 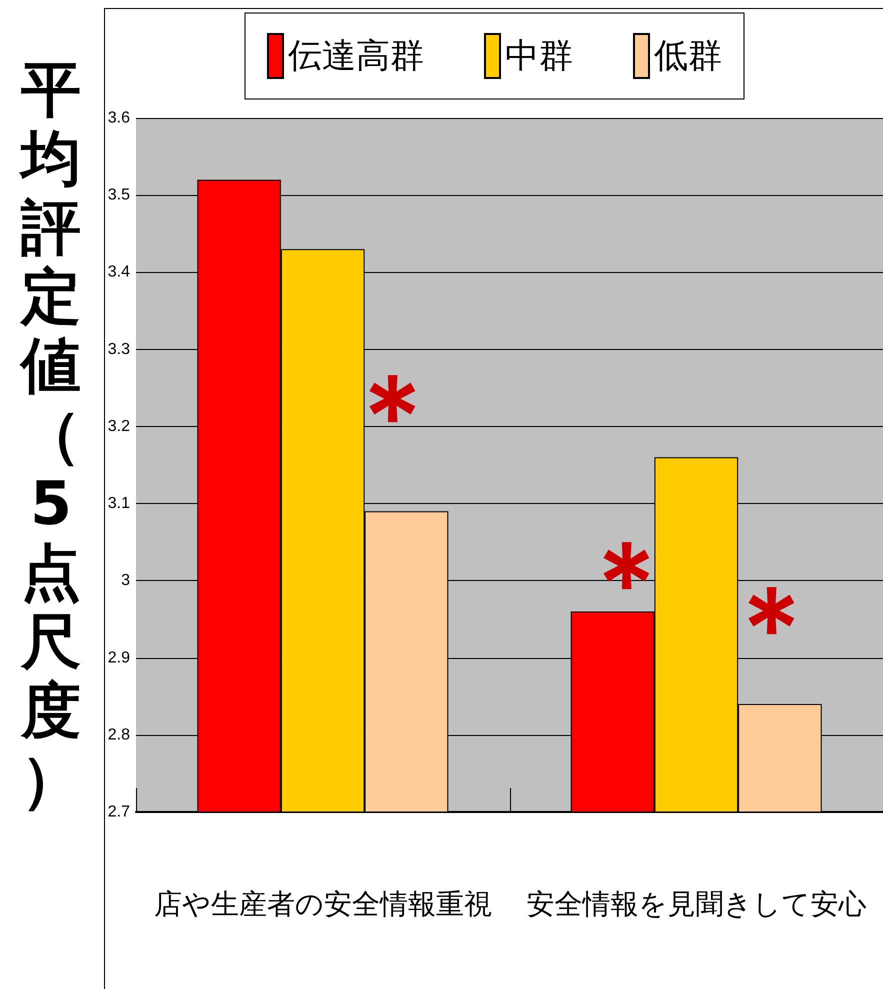 I want to click on legend-label: 中群, so click(x=539, y=56).